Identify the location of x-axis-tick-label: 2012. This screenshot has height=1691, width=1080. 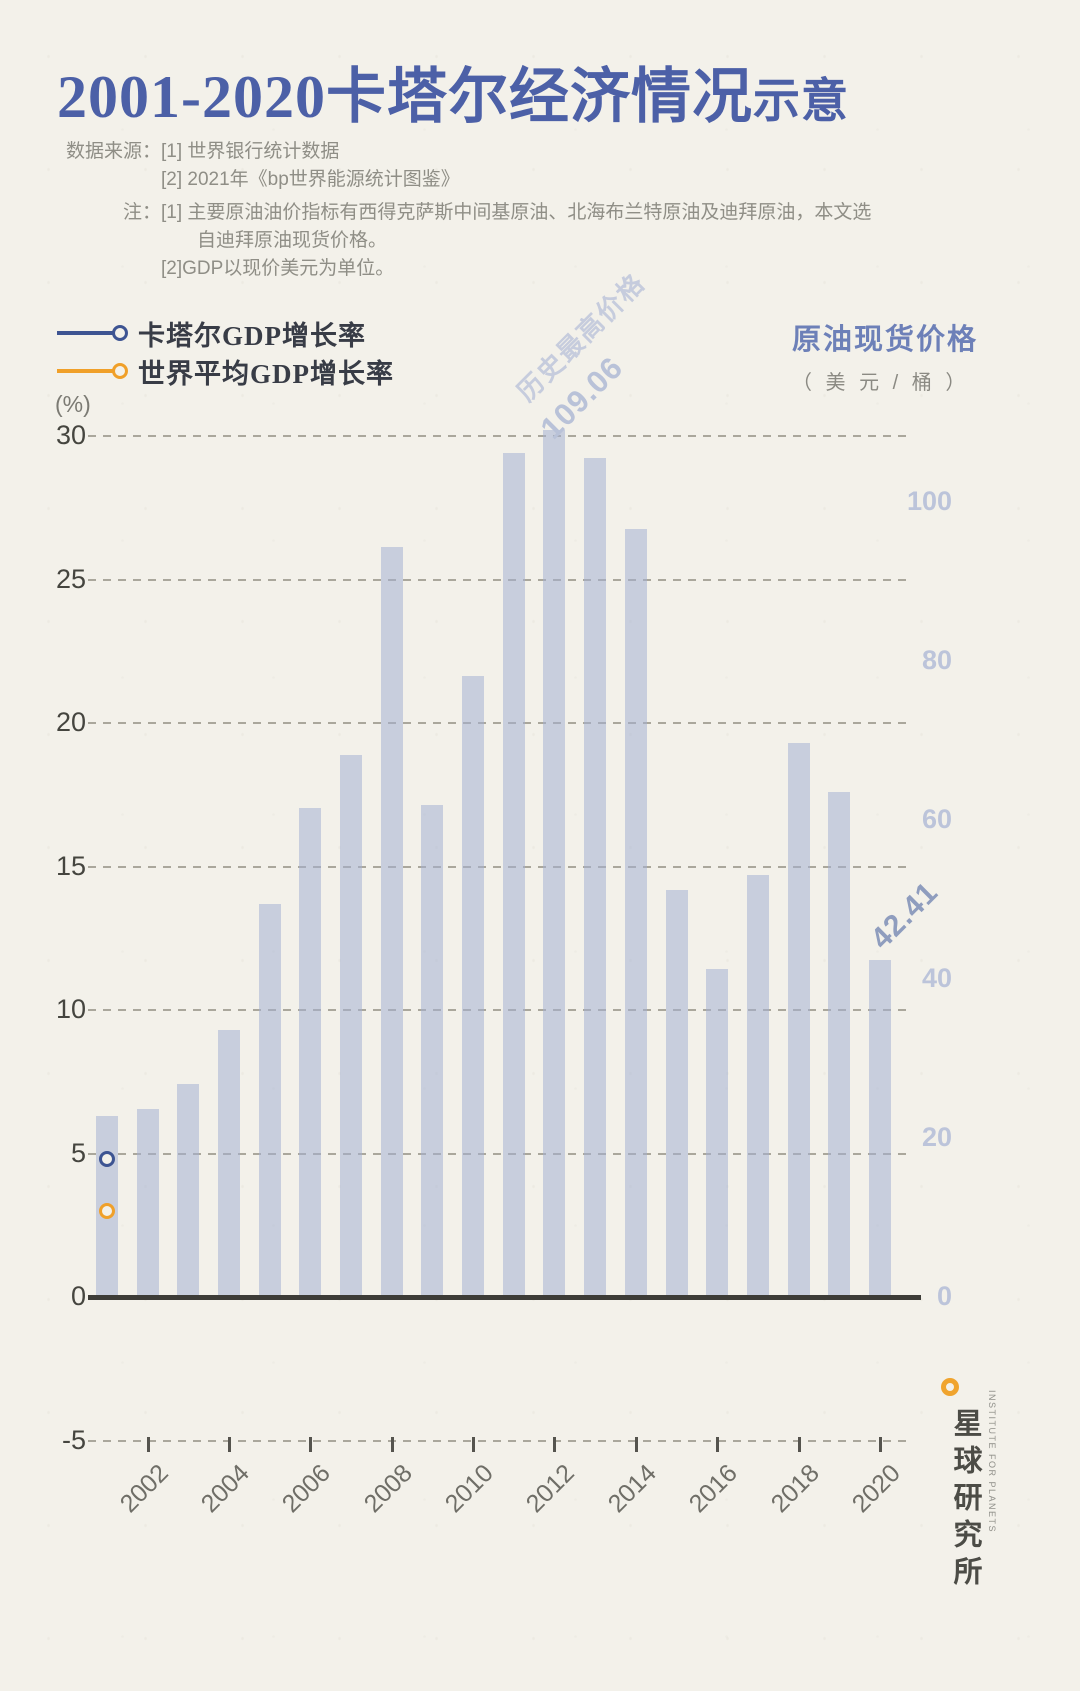
(551, 1489).